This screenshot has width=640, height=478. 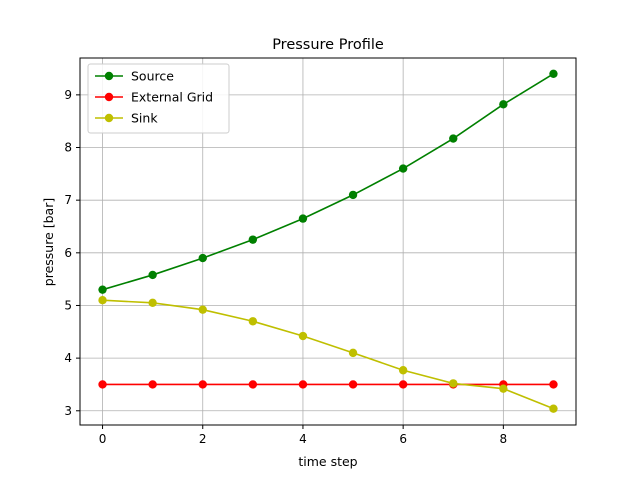 What do you see at coordinates (203, 439) in the screenshot?
I see `x-tick-label: 2` at bounding box center [203, 439].